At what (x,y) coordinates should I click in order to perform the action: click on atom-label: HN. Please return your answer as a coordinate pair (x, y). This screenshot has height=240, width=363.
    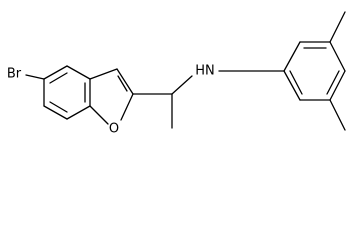
    Looking at the image, I should click on (205, 71).